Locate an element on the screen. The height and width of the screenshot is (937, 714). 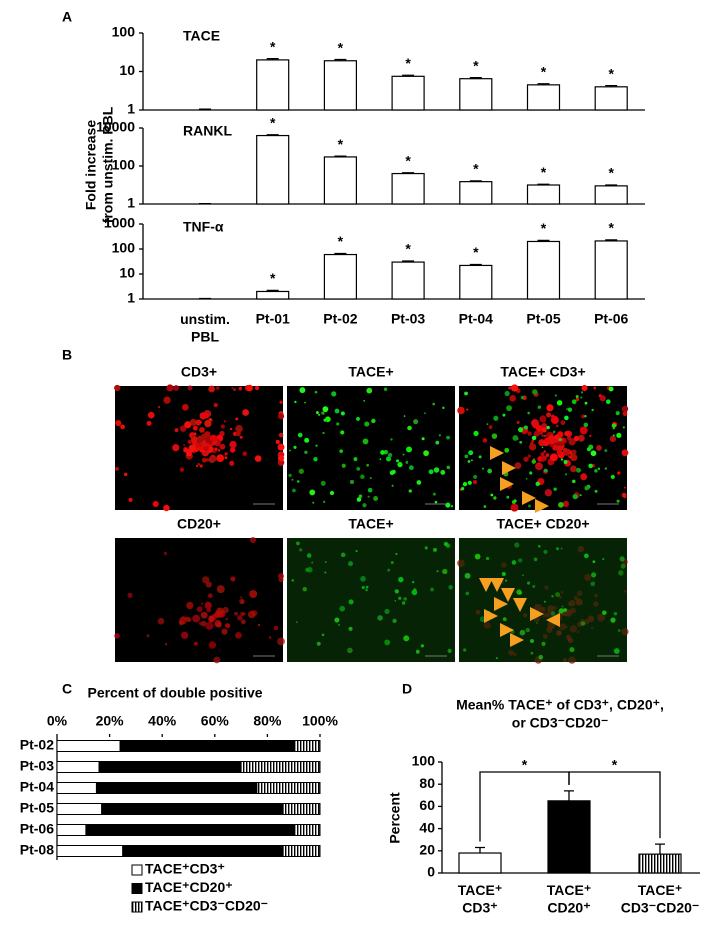
y-tick-label: Pt-04 is located at coordinates (37, 787).